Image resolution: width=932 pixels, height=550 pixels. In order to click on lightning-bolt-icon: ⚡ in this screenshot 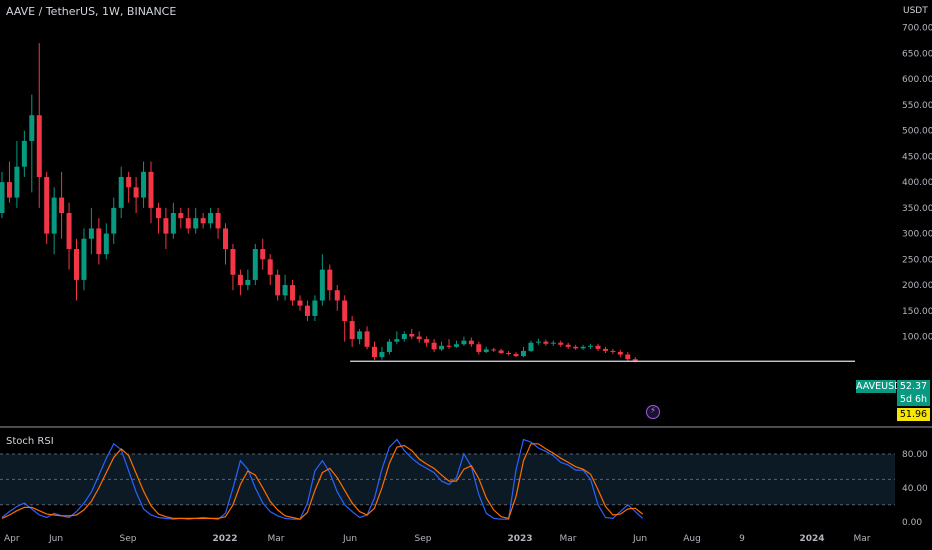, I will do `click(653, 412)`.